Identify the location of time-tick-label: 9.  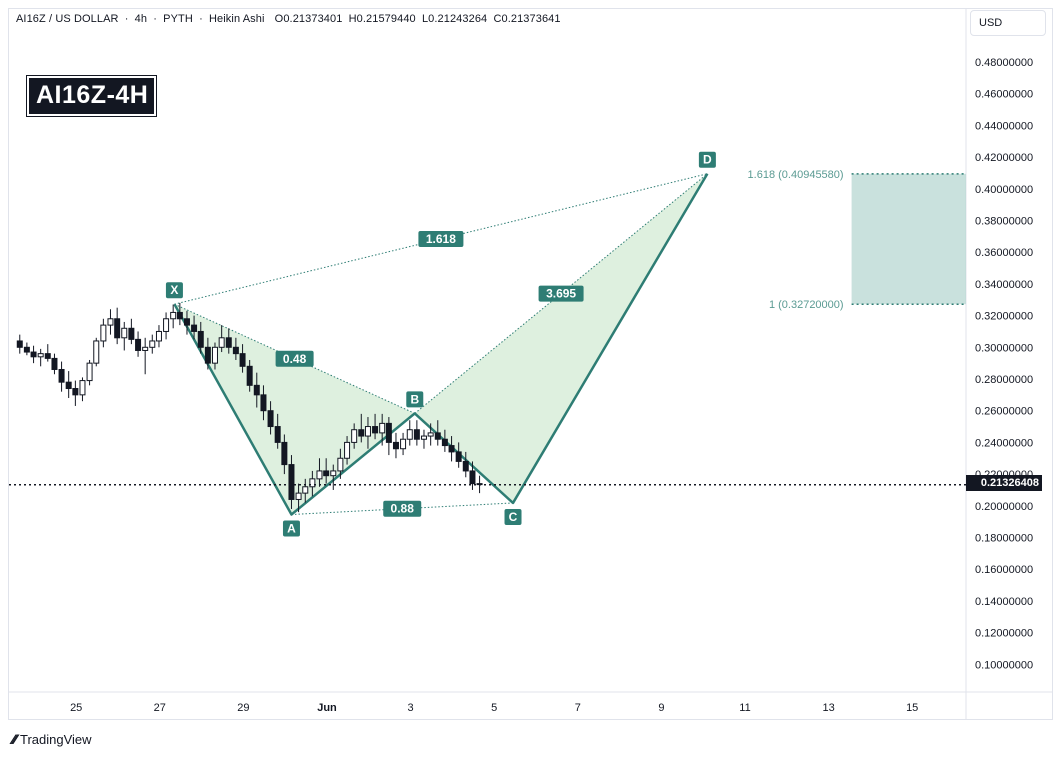
(661, 708).